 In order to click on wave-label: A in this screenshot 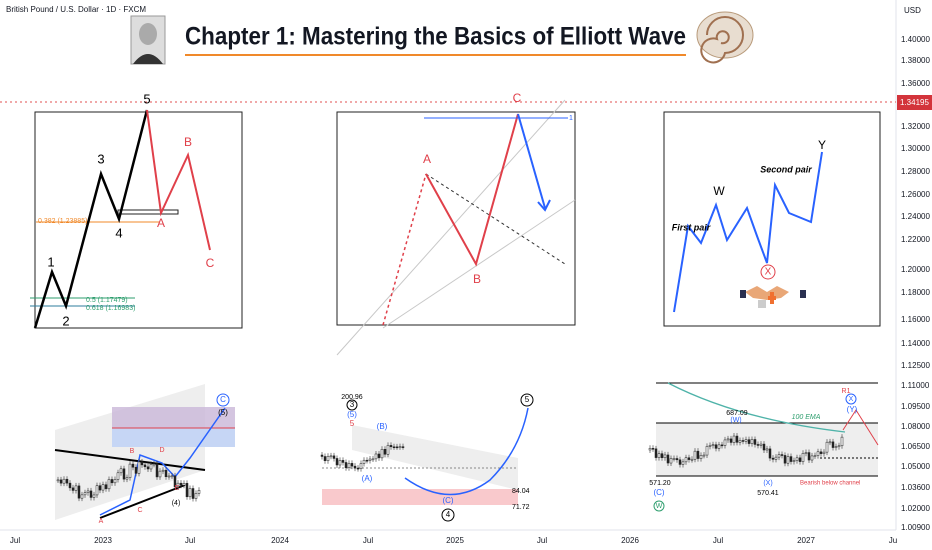, I will do `click(427, 159)`.